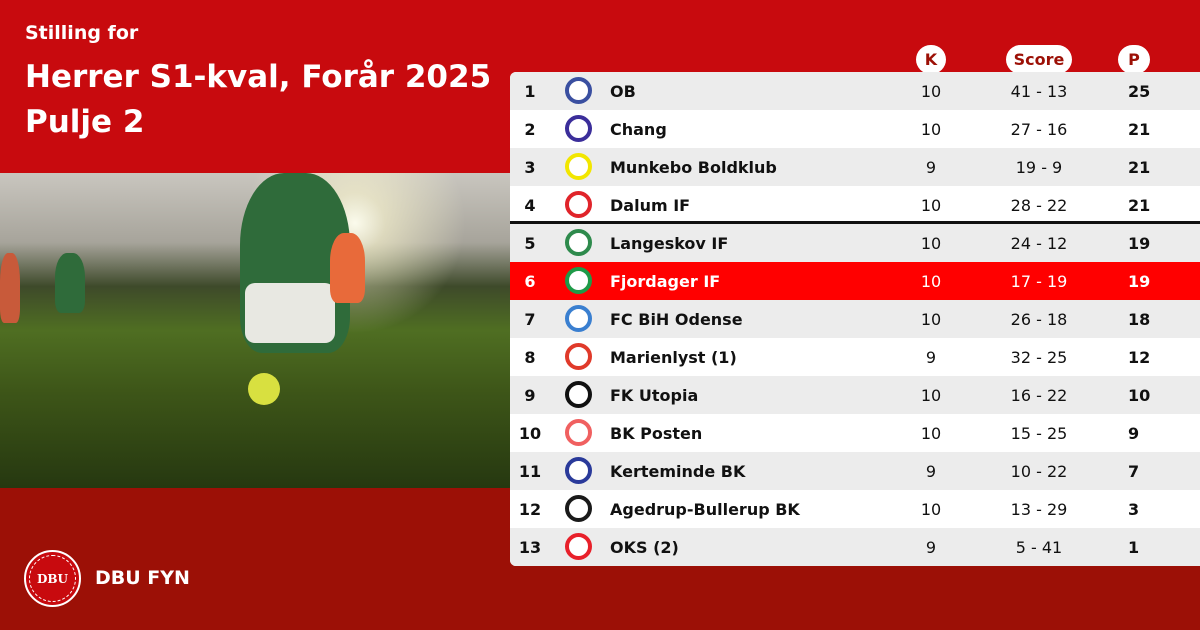 The height and width of the screenshot is (630, 1200). What do you see at coordinates (530, 243) in the screenshot?
I see `rank-cell: 5` at bounding box center [530, 243].